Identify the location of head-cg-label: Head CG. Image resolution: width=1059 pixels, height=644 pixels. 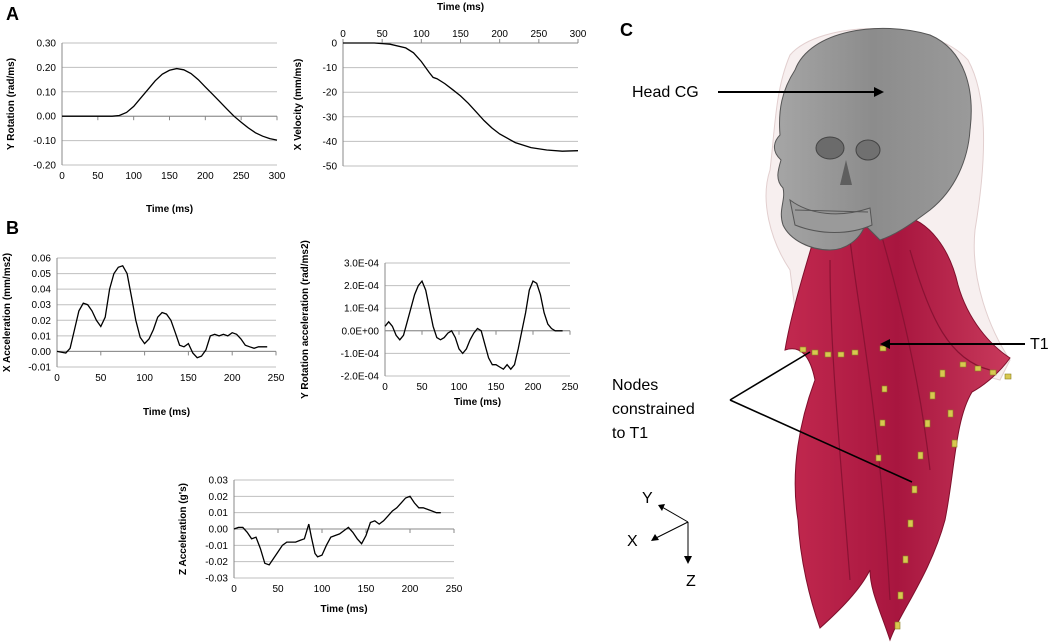
(665, 92).